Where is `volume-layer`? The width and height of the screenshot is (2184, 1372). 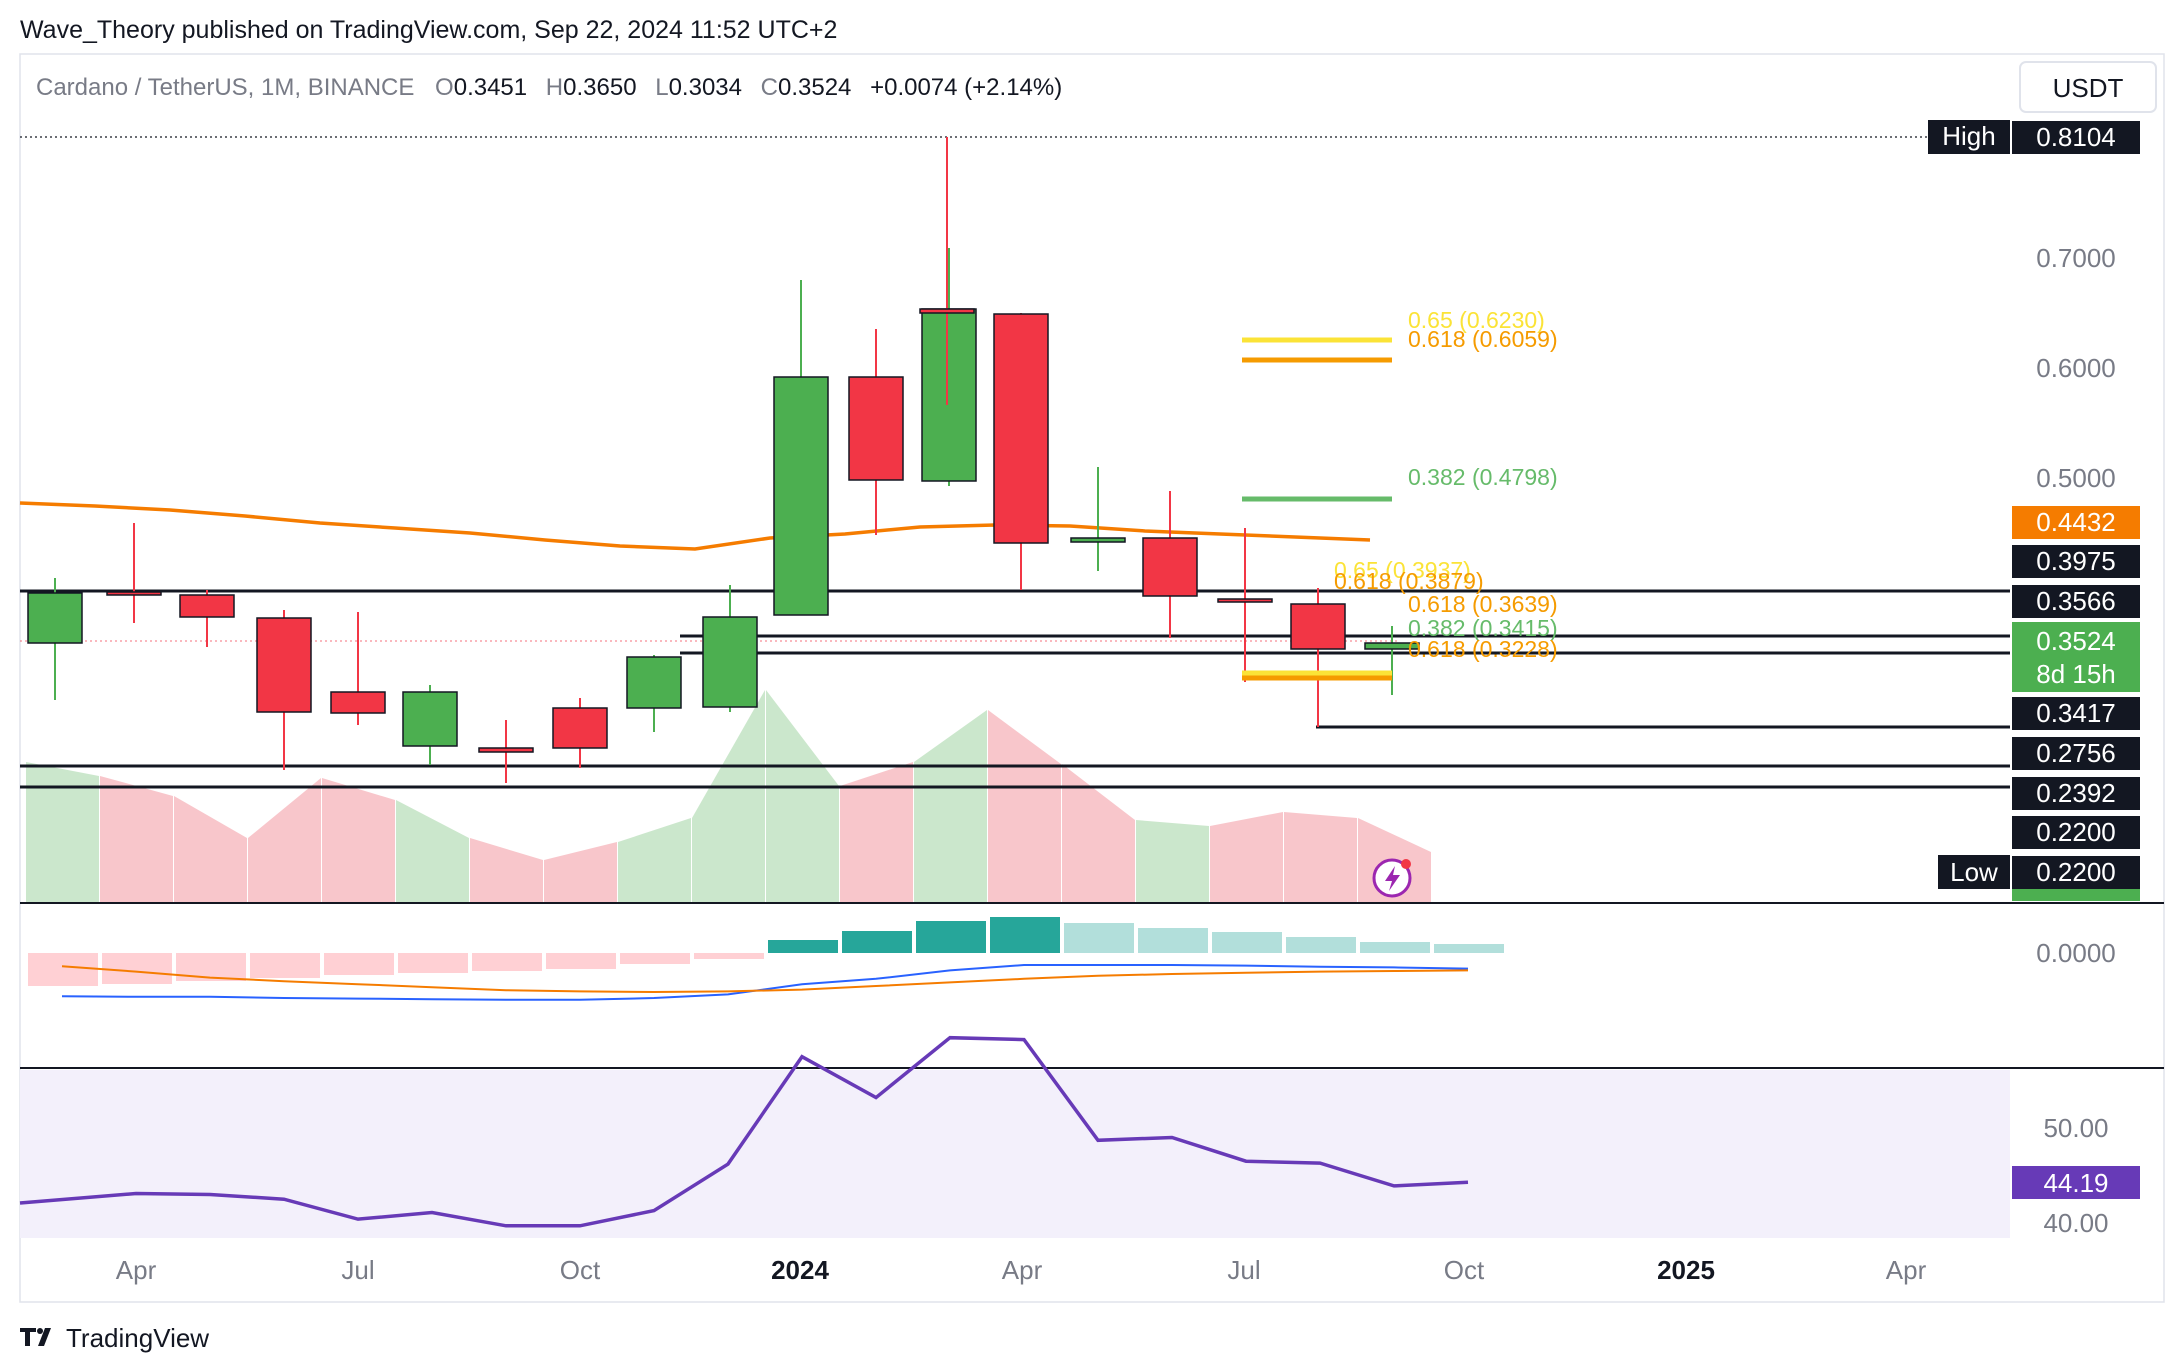
volume-layer is located at coordinates (728, 796).